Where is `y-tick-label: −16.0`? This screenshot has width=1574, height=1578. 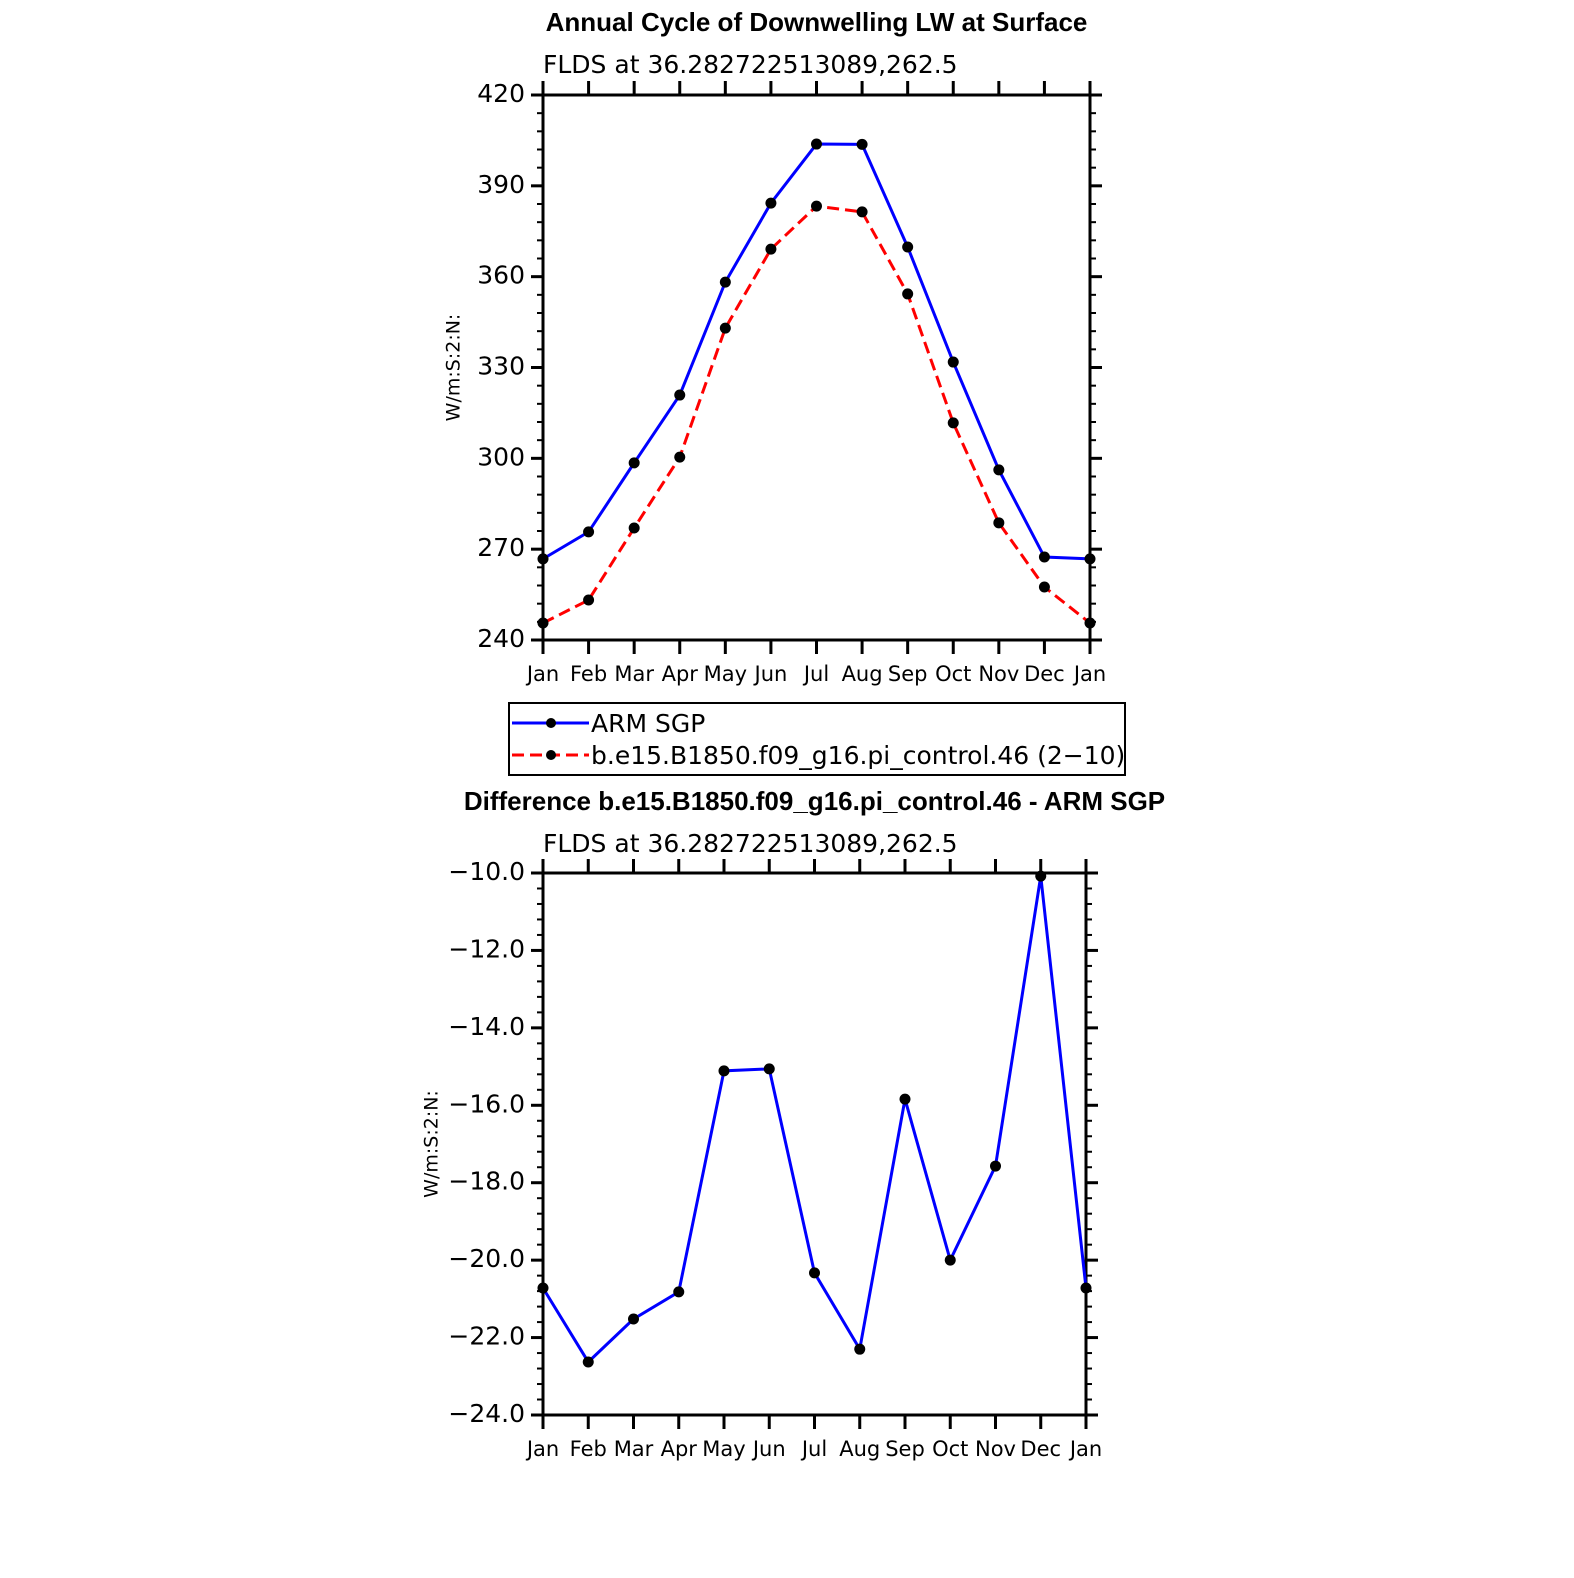
y-tick-label: −16.0 is located at coordinates (486, 1103).